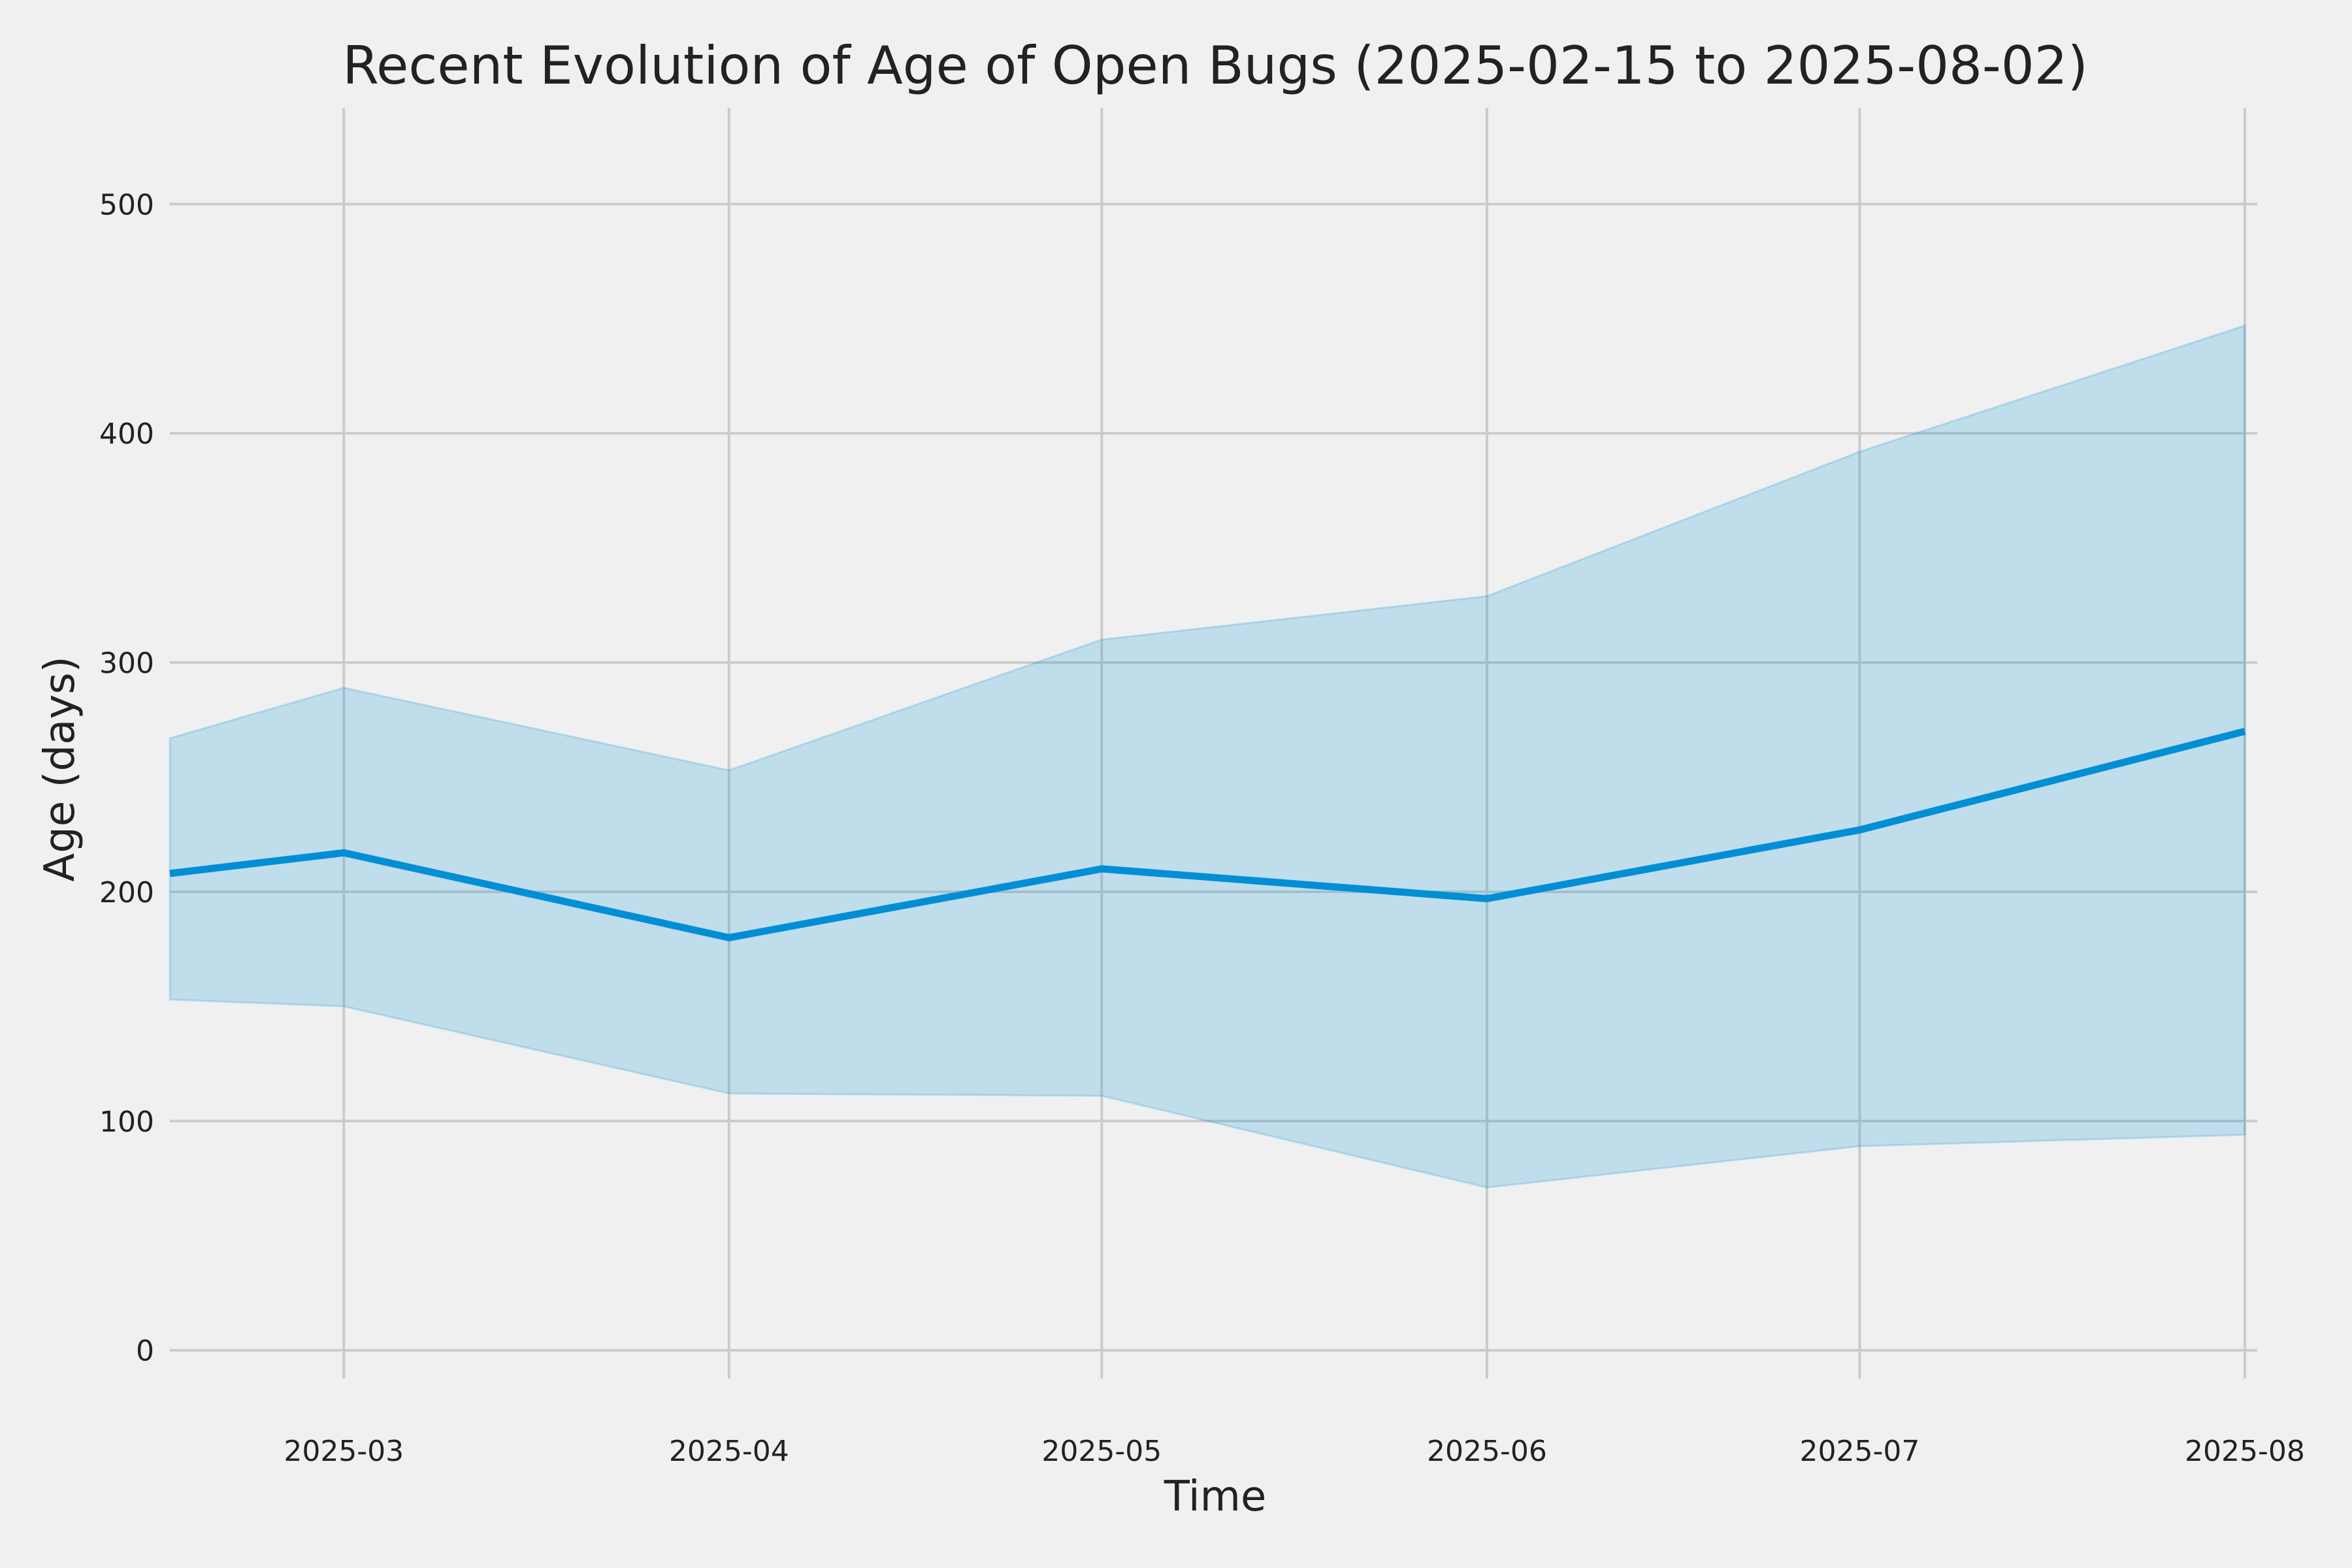 The image size is (2352, 1568). What do you see at coordinates (1487, 1451) in the screenshot?
I see `x-tick-label: 2025-06` at bounding box center [1487, 1451].